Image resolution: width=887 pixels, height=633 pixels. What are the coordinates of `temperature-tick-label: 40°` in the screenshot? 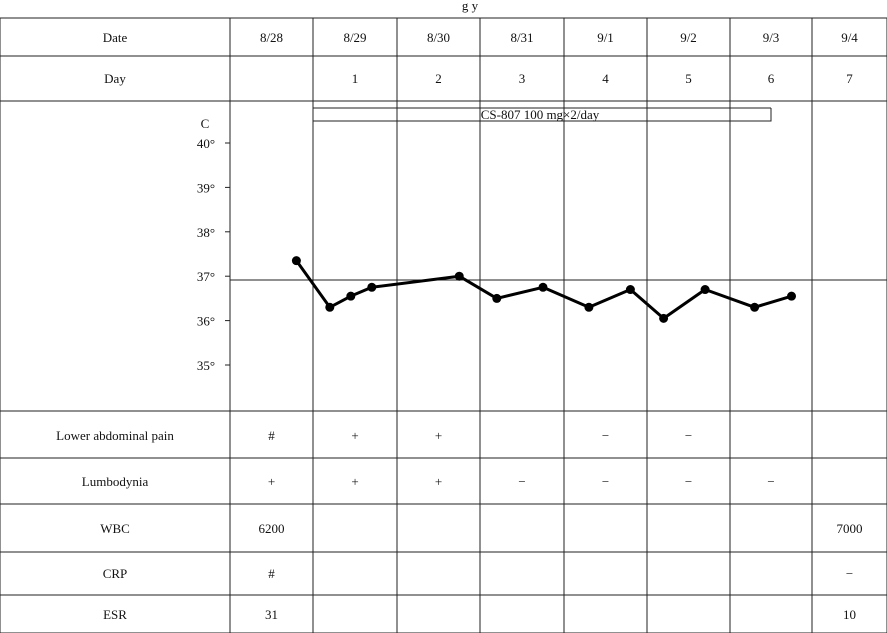 It's located at (206, 143).